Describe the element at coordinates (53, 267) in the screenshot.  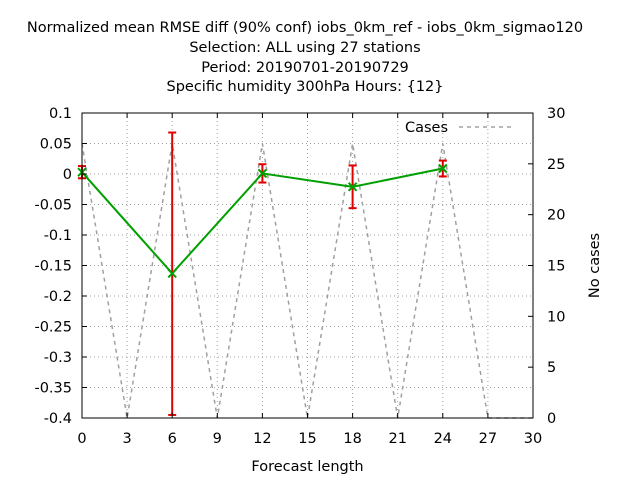
I see `y-tick-label: -0.15` at that location.